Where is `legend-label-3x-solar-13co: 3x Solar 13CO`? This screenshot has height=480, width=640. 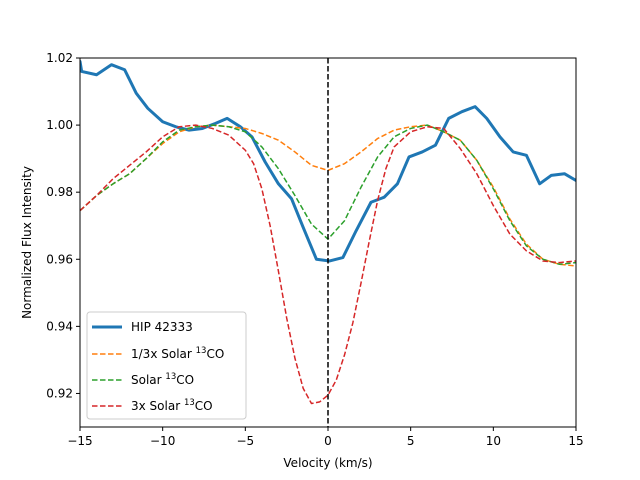
legend-label-3x-solar-13co: 3x Solar 13CO is located at coordinates (172, 405).